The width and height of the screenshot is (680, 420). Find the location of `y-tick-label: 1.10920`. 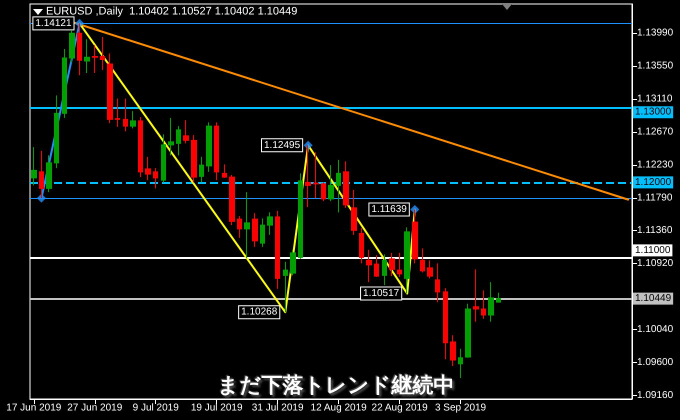

y-tick-label: 1.10920 is located at coordinates (655, 263).